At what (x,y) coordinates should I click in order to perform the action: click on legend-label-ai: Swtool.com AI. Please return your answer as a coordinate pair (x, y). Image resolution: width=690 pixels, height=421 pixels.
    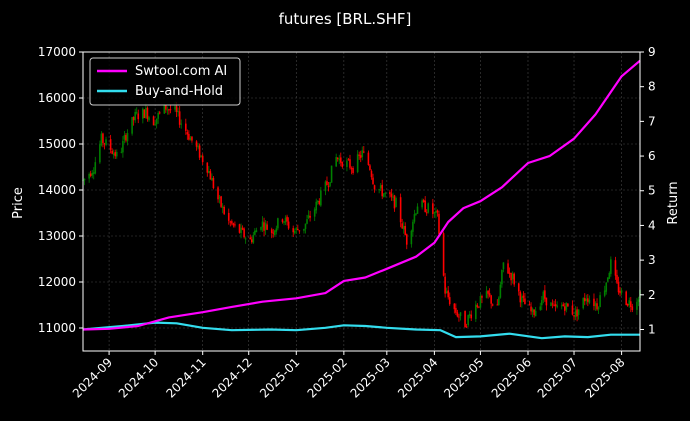
    Looking at the image, I should click on (181, 71).